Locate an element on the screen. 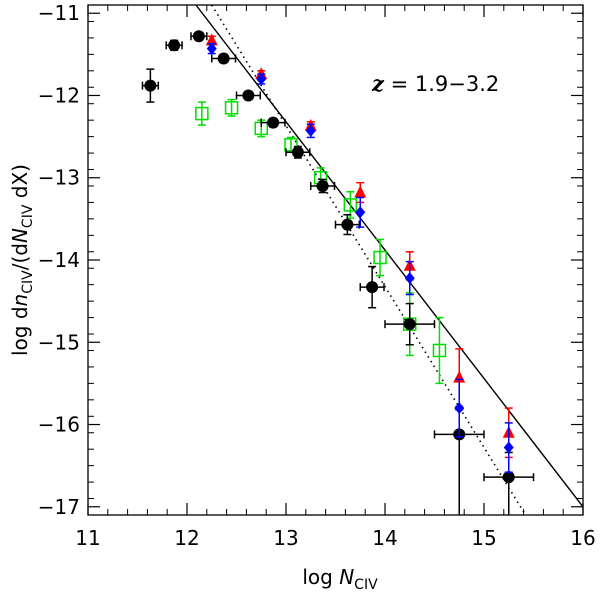 The height and width of the screenshot is (593, 600). y-tick-label: −11 is located at coordinates (59, 13).